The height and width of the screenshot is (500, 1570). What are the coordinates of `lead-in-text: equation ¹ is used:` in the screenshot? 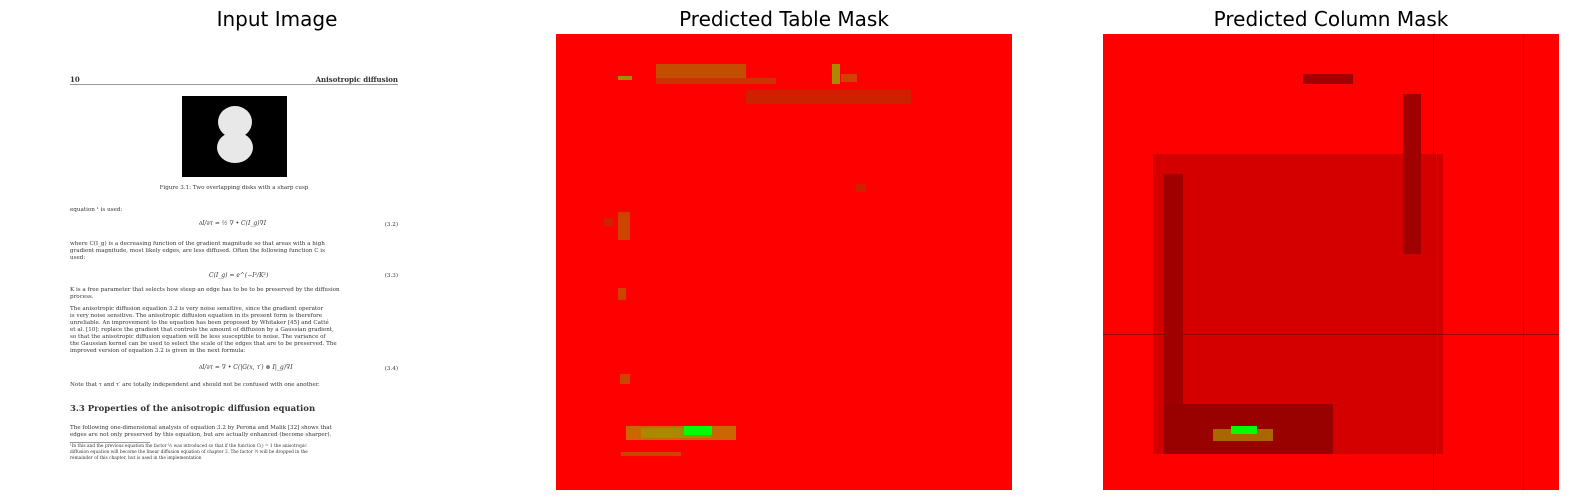 It's located at (96, 210).